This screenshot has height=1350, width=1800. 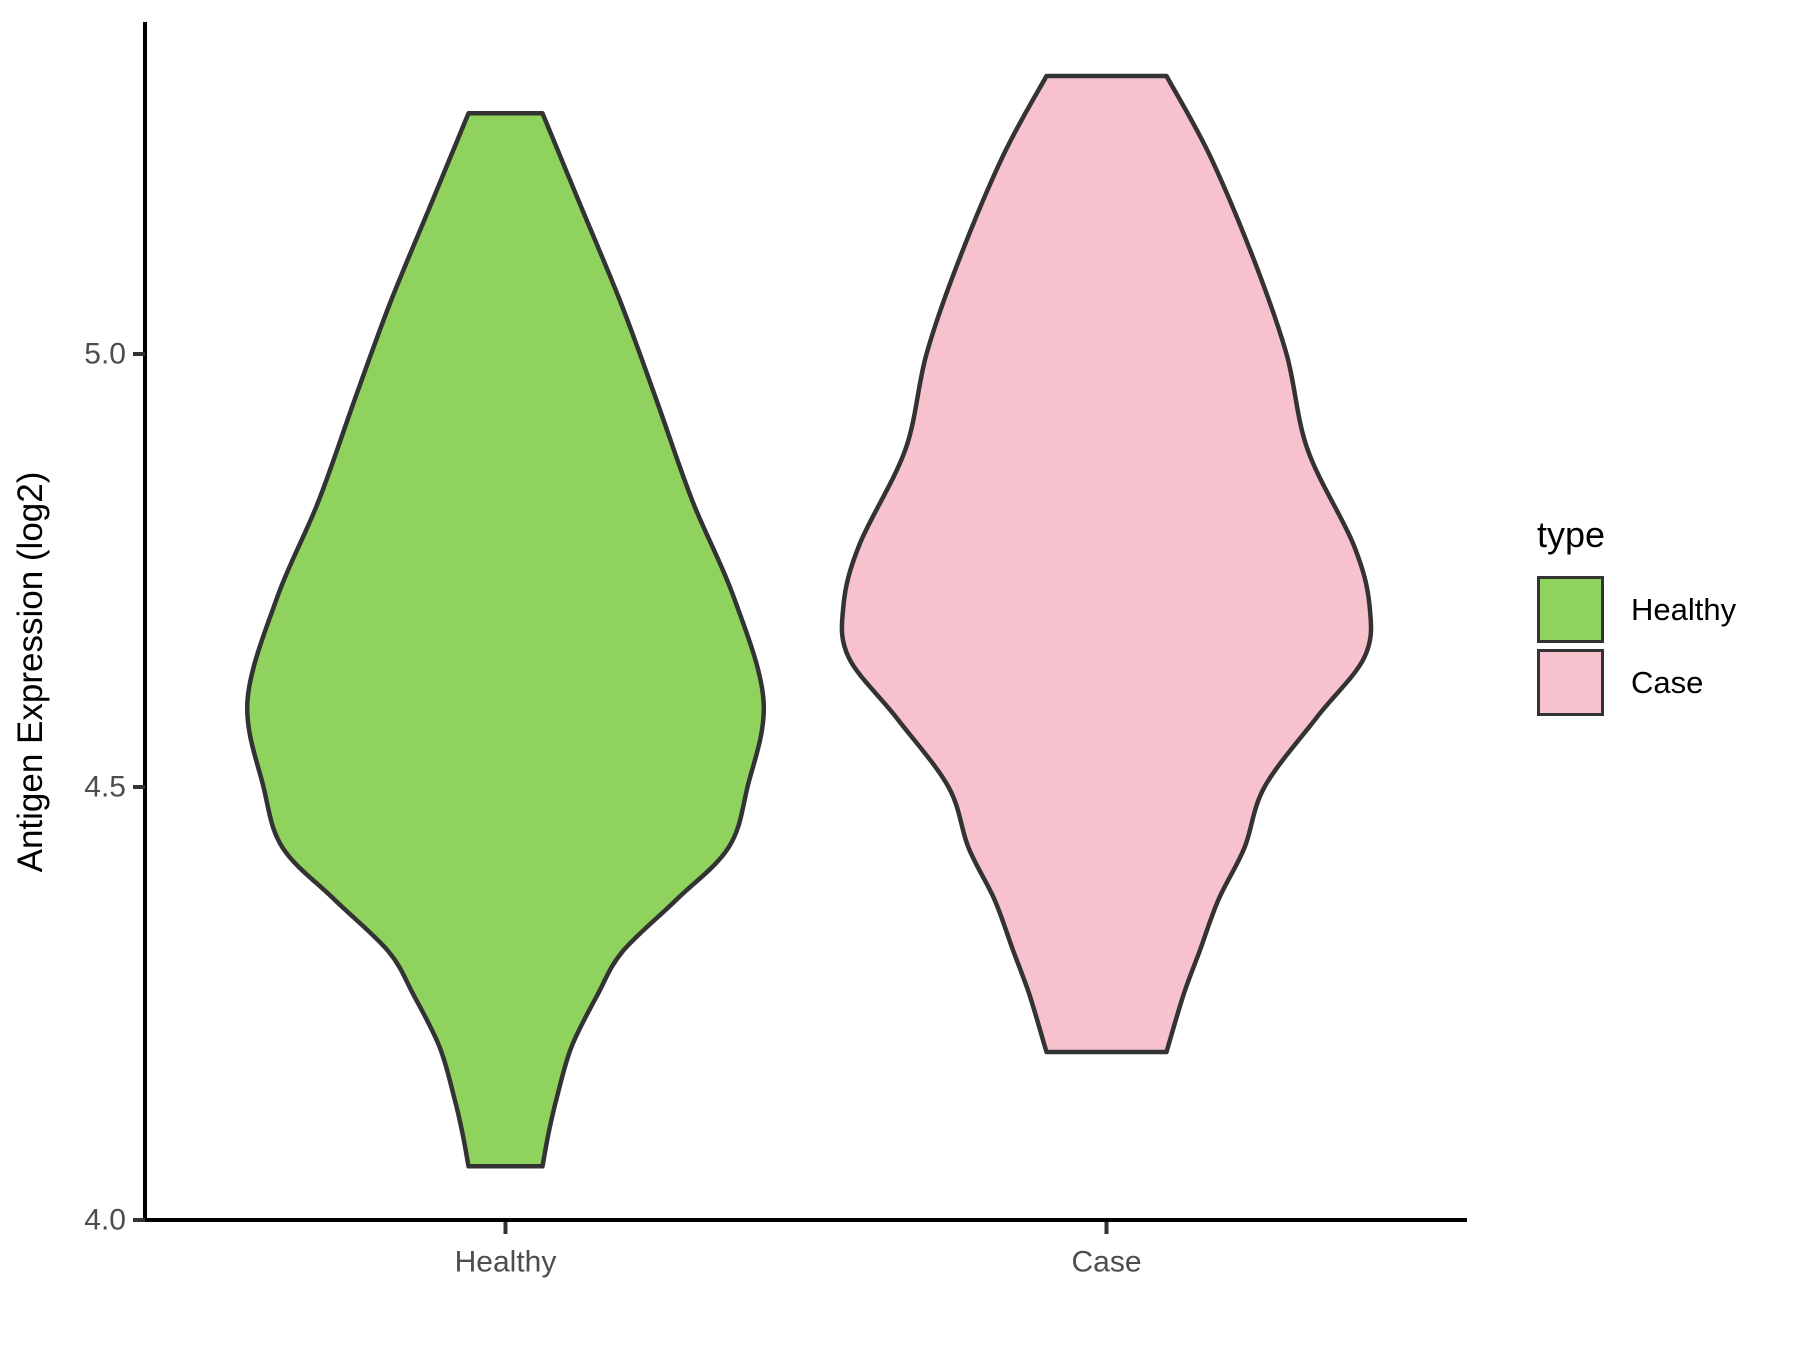 I want to click on legend-label-healthy: Healthy, so click(x=1684, y=609).